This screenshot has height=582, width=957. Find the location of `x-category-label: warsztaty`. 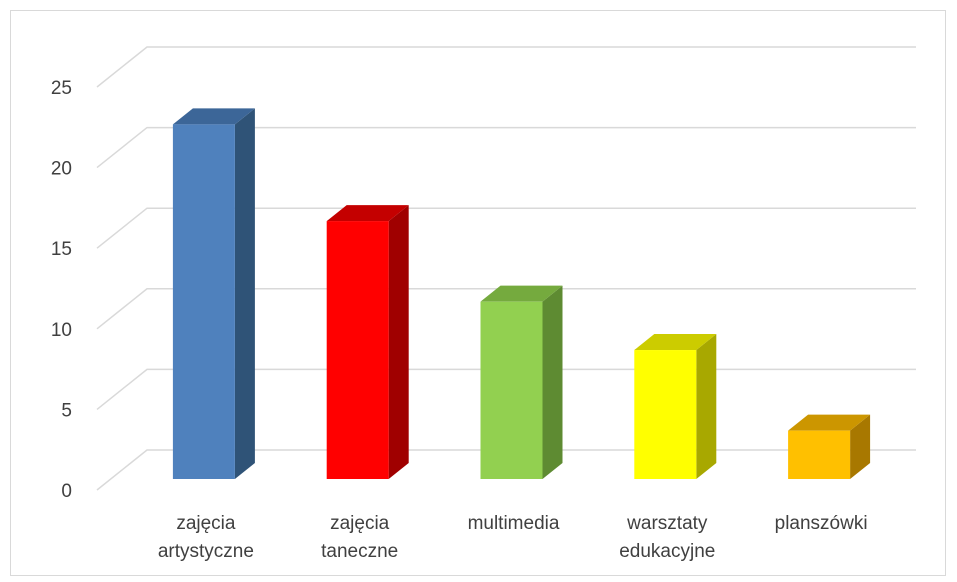

x-category-label: warsztaty is located at coordinates (667, 523).